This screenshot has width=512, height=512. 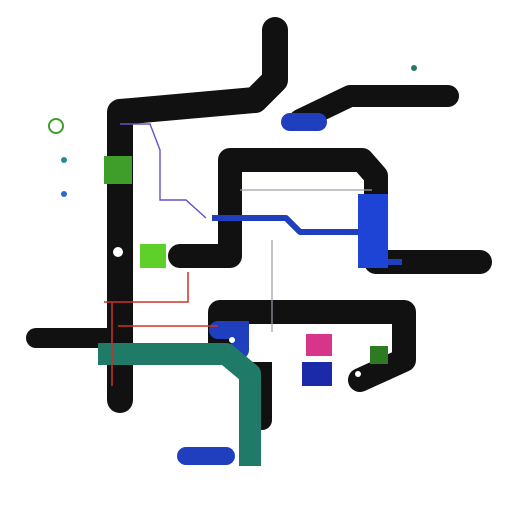 What do you see at coordinates (163, 171) in the screenshot?
I see `connector-purple` at bounding box center [163, 171].